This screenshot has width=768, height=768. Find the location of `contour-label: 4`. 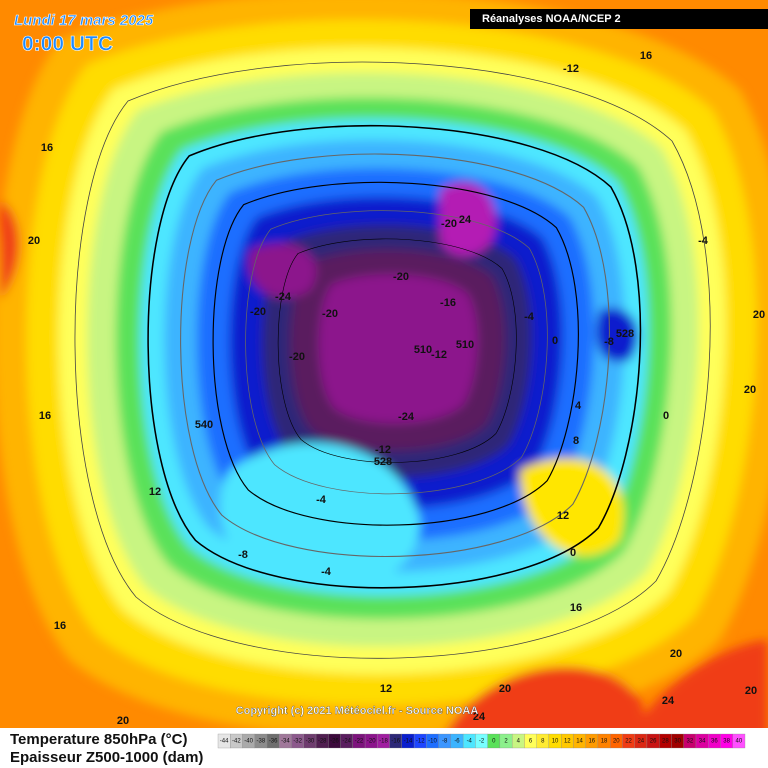

contour-label: 4 is located at coordinates (578, 406).